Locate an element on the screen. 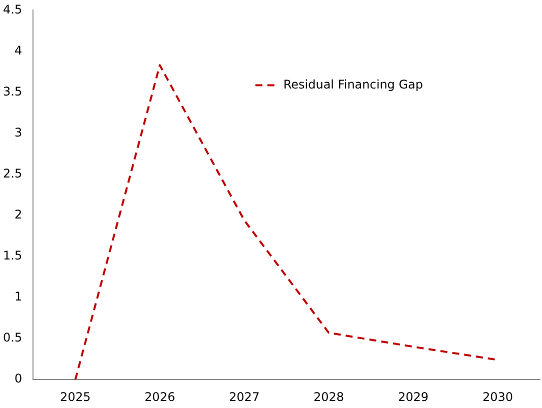  y-tick-label: 1 is located at coordinates (18, 297).